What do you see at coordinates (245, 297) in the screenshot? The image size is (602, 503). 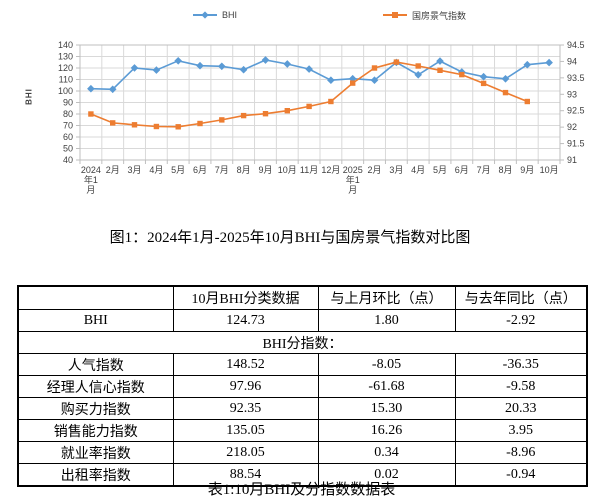 I see `column-header: 10月BHI分类数据` at bounding box center [245, 297].